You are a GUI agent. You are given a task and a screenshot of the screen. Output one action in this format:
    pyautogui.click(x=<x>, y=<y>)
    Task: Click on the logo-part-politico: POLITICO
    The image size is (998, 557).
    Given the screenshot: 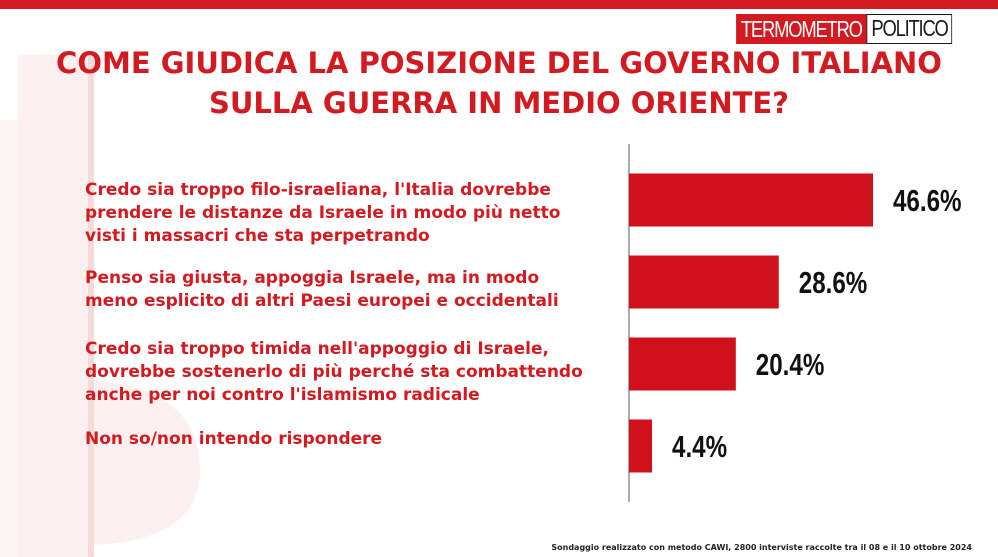 What is the action you would take?
    pyautogui.click(x=909, y=29)
    